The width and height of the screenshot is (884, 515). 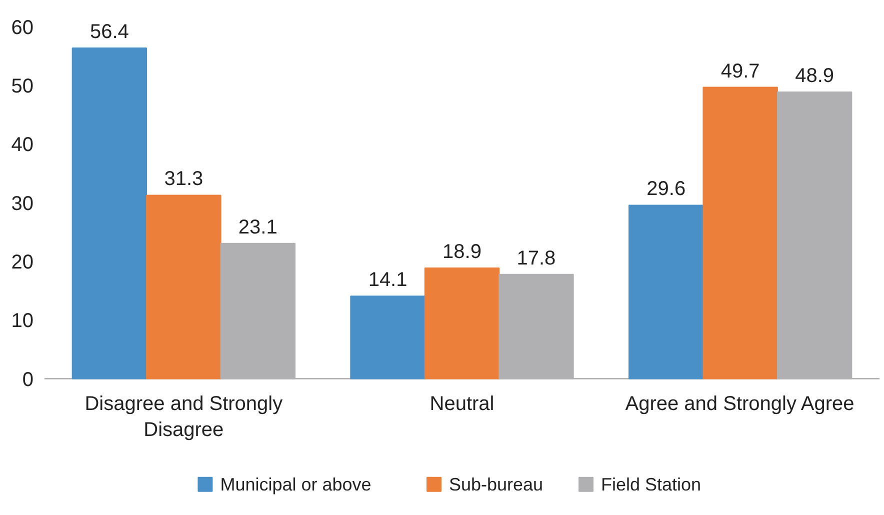 I want to click on data-label: 23.1, so click(x=258, y=227).